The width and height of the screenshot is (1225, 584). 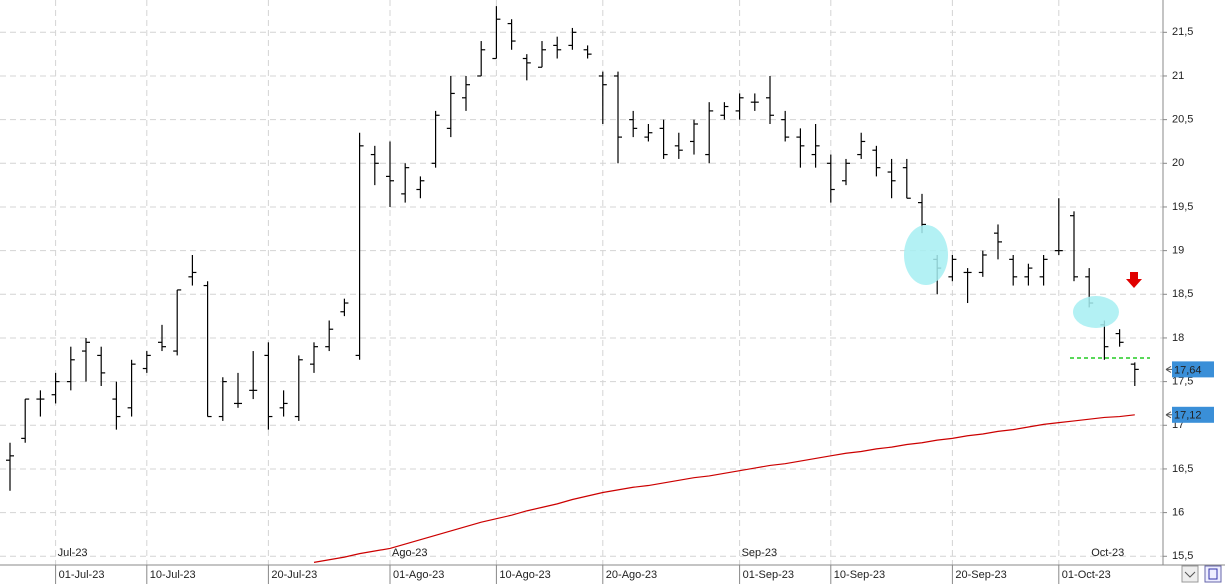 What do you see at coordinates (1086, 575) in the screenshot?
I see `x-tick-label: 01-Oct-23` at bounding box center [1086, 575].